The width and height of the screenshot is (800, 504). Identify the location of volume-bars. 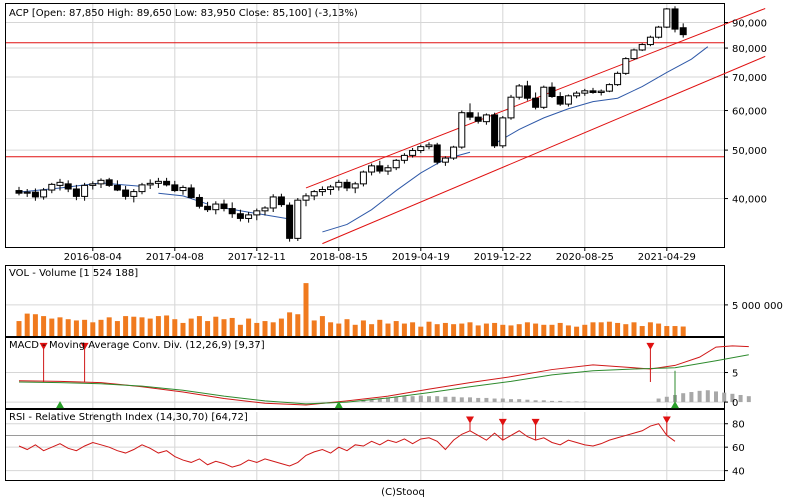
(351, 309).